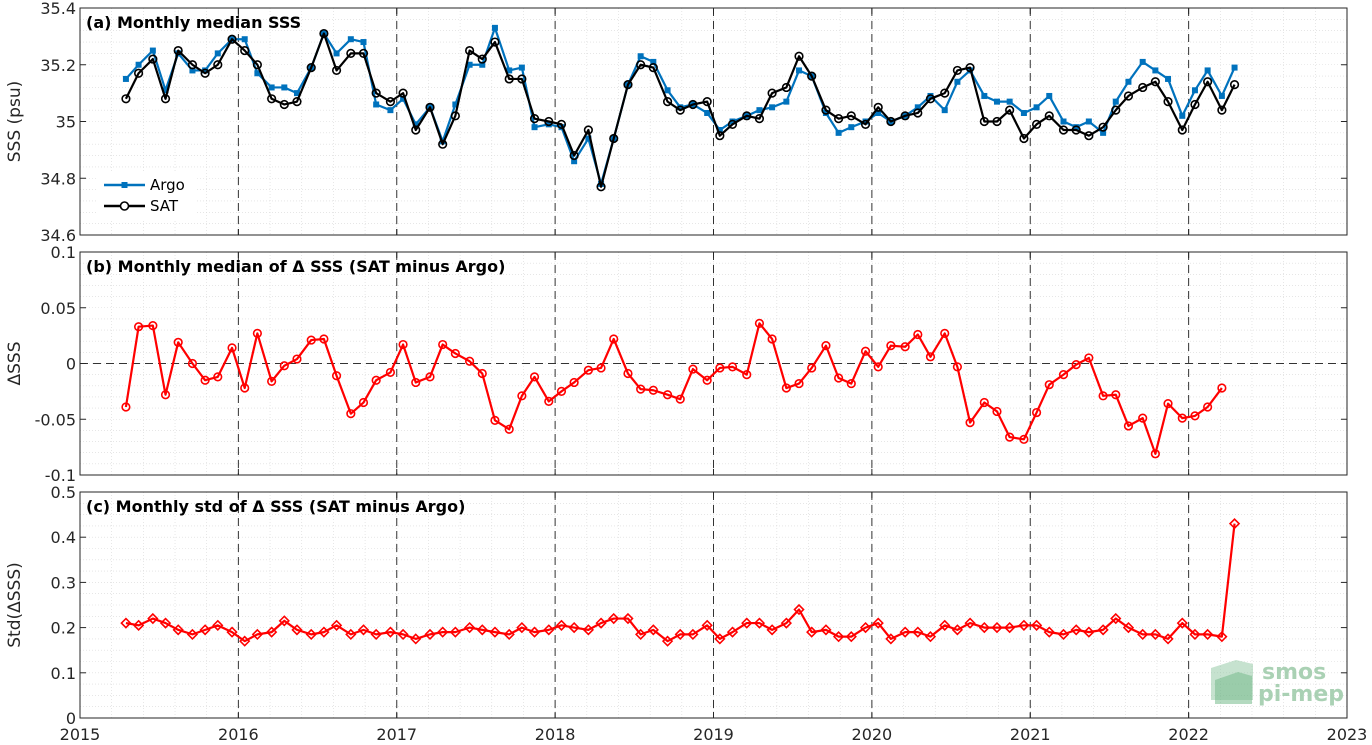 This screenshot has width=1372, height=745. Describe the element at coordinates (193, 22) in the screenshot. I see `panel-a-title: (a) Monthly median SSS` at that location.